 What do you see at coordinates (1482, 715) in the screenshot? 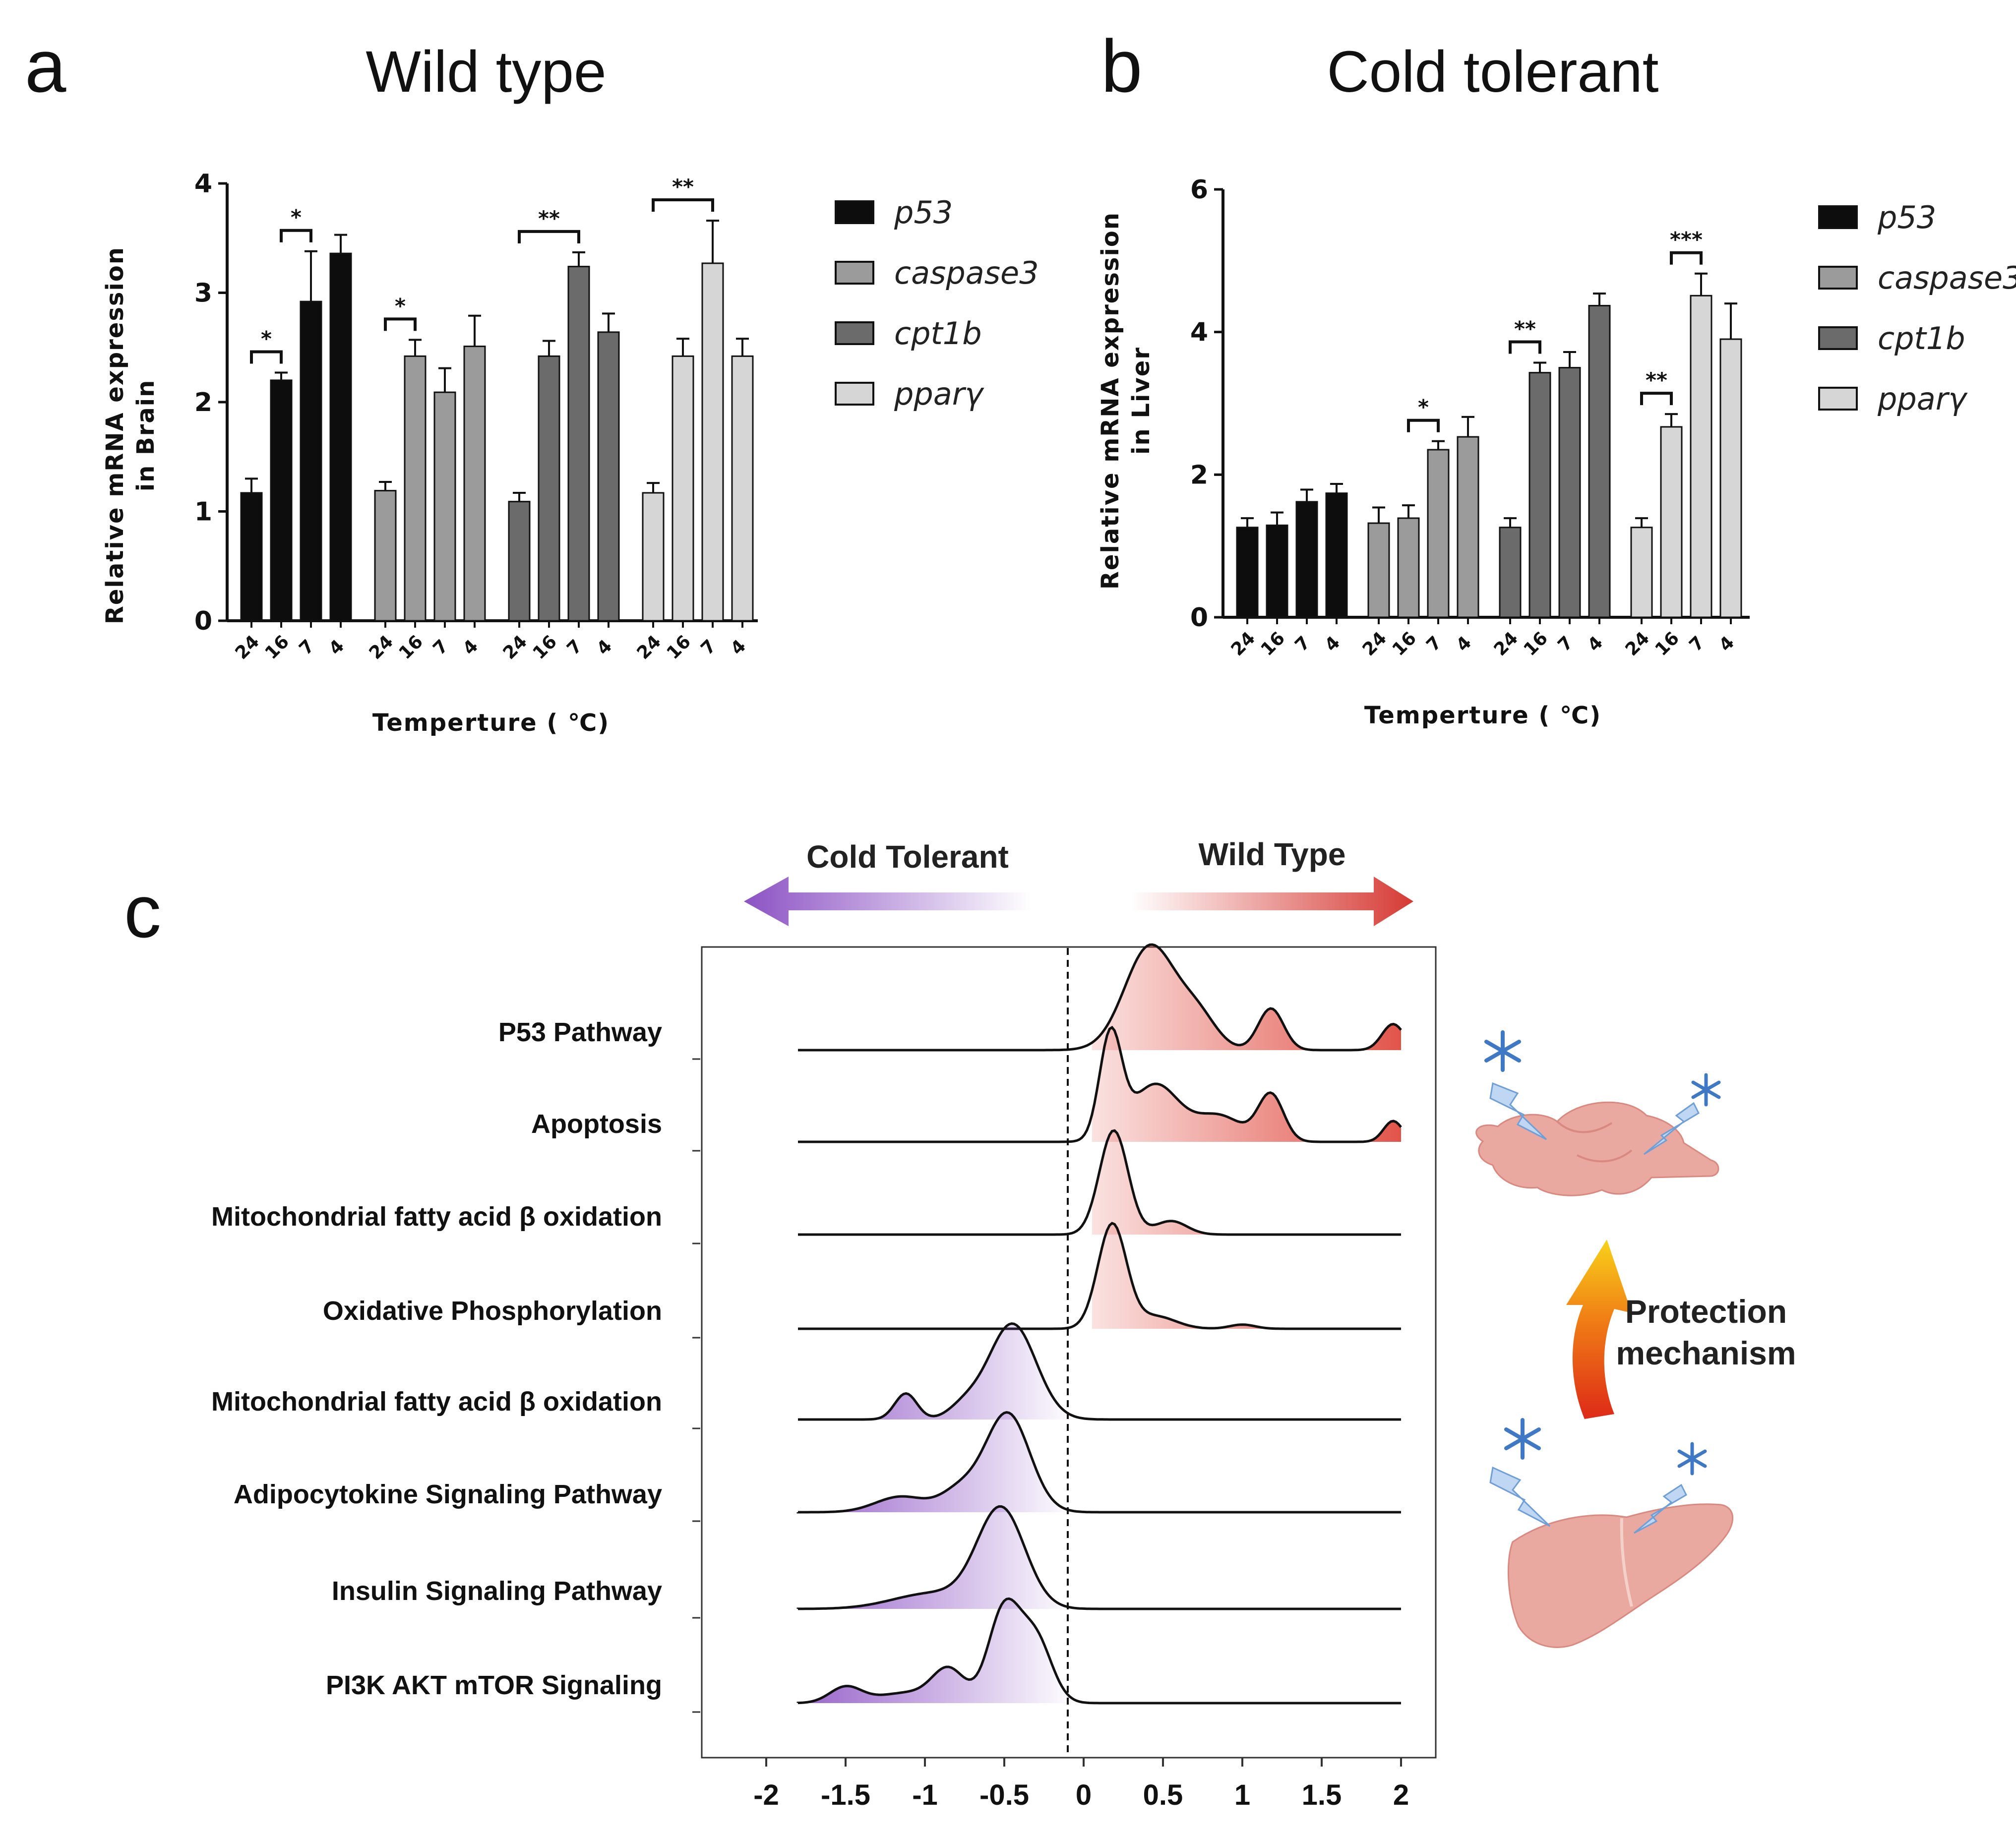
I see `x-axis-title-b: Temperture ( ℃)` at bounding box center [1482, 715].